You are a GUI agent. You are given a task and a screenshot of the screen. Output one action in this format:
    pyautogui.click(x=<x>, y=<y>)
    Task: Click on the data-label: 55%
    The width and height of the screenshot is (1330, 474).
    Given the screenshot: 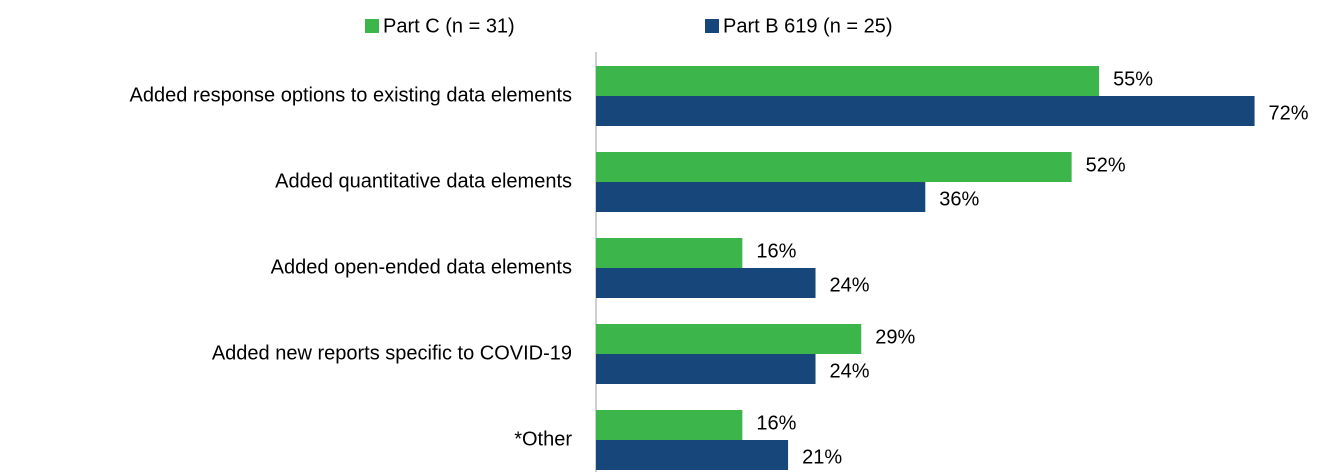 What is the action you would take?
    pyautogui.click(x=1133, y=79)
    